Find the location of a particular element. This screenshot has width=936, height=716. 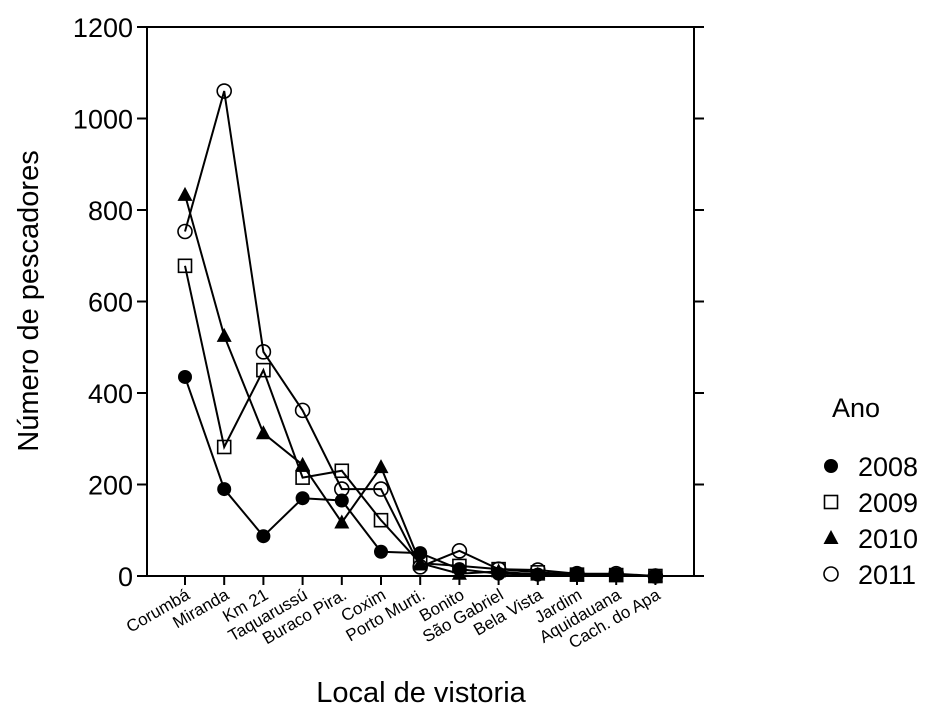

legend: Ano 2008 2009 2010 2011 is located at coordinates (870, 491).